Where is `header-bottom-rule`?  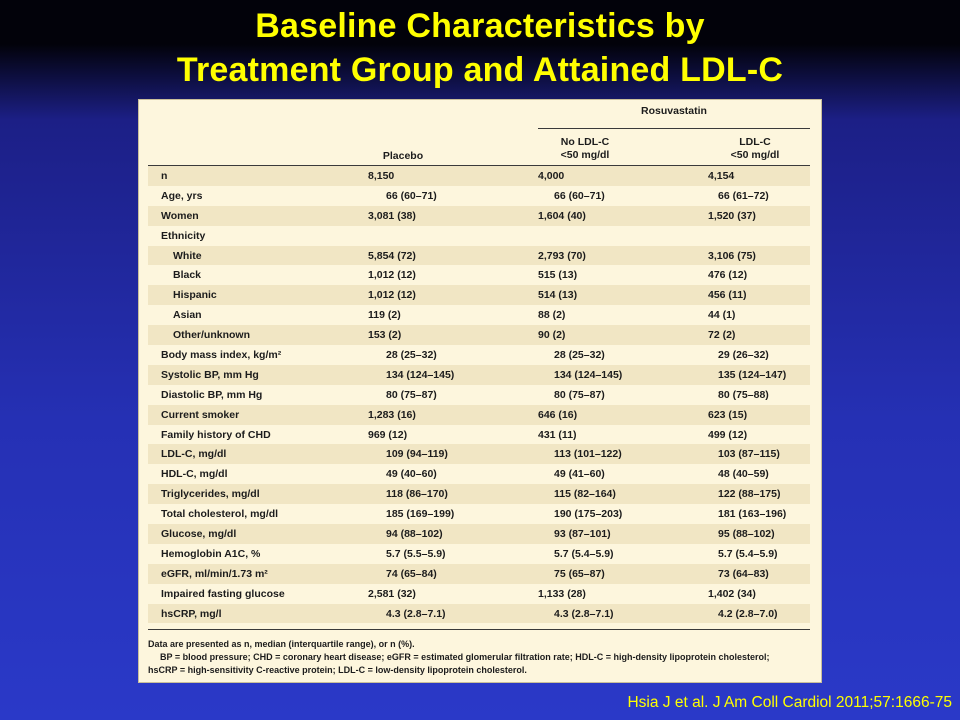 header-bottom-rule is located at coordinates (479, 165).